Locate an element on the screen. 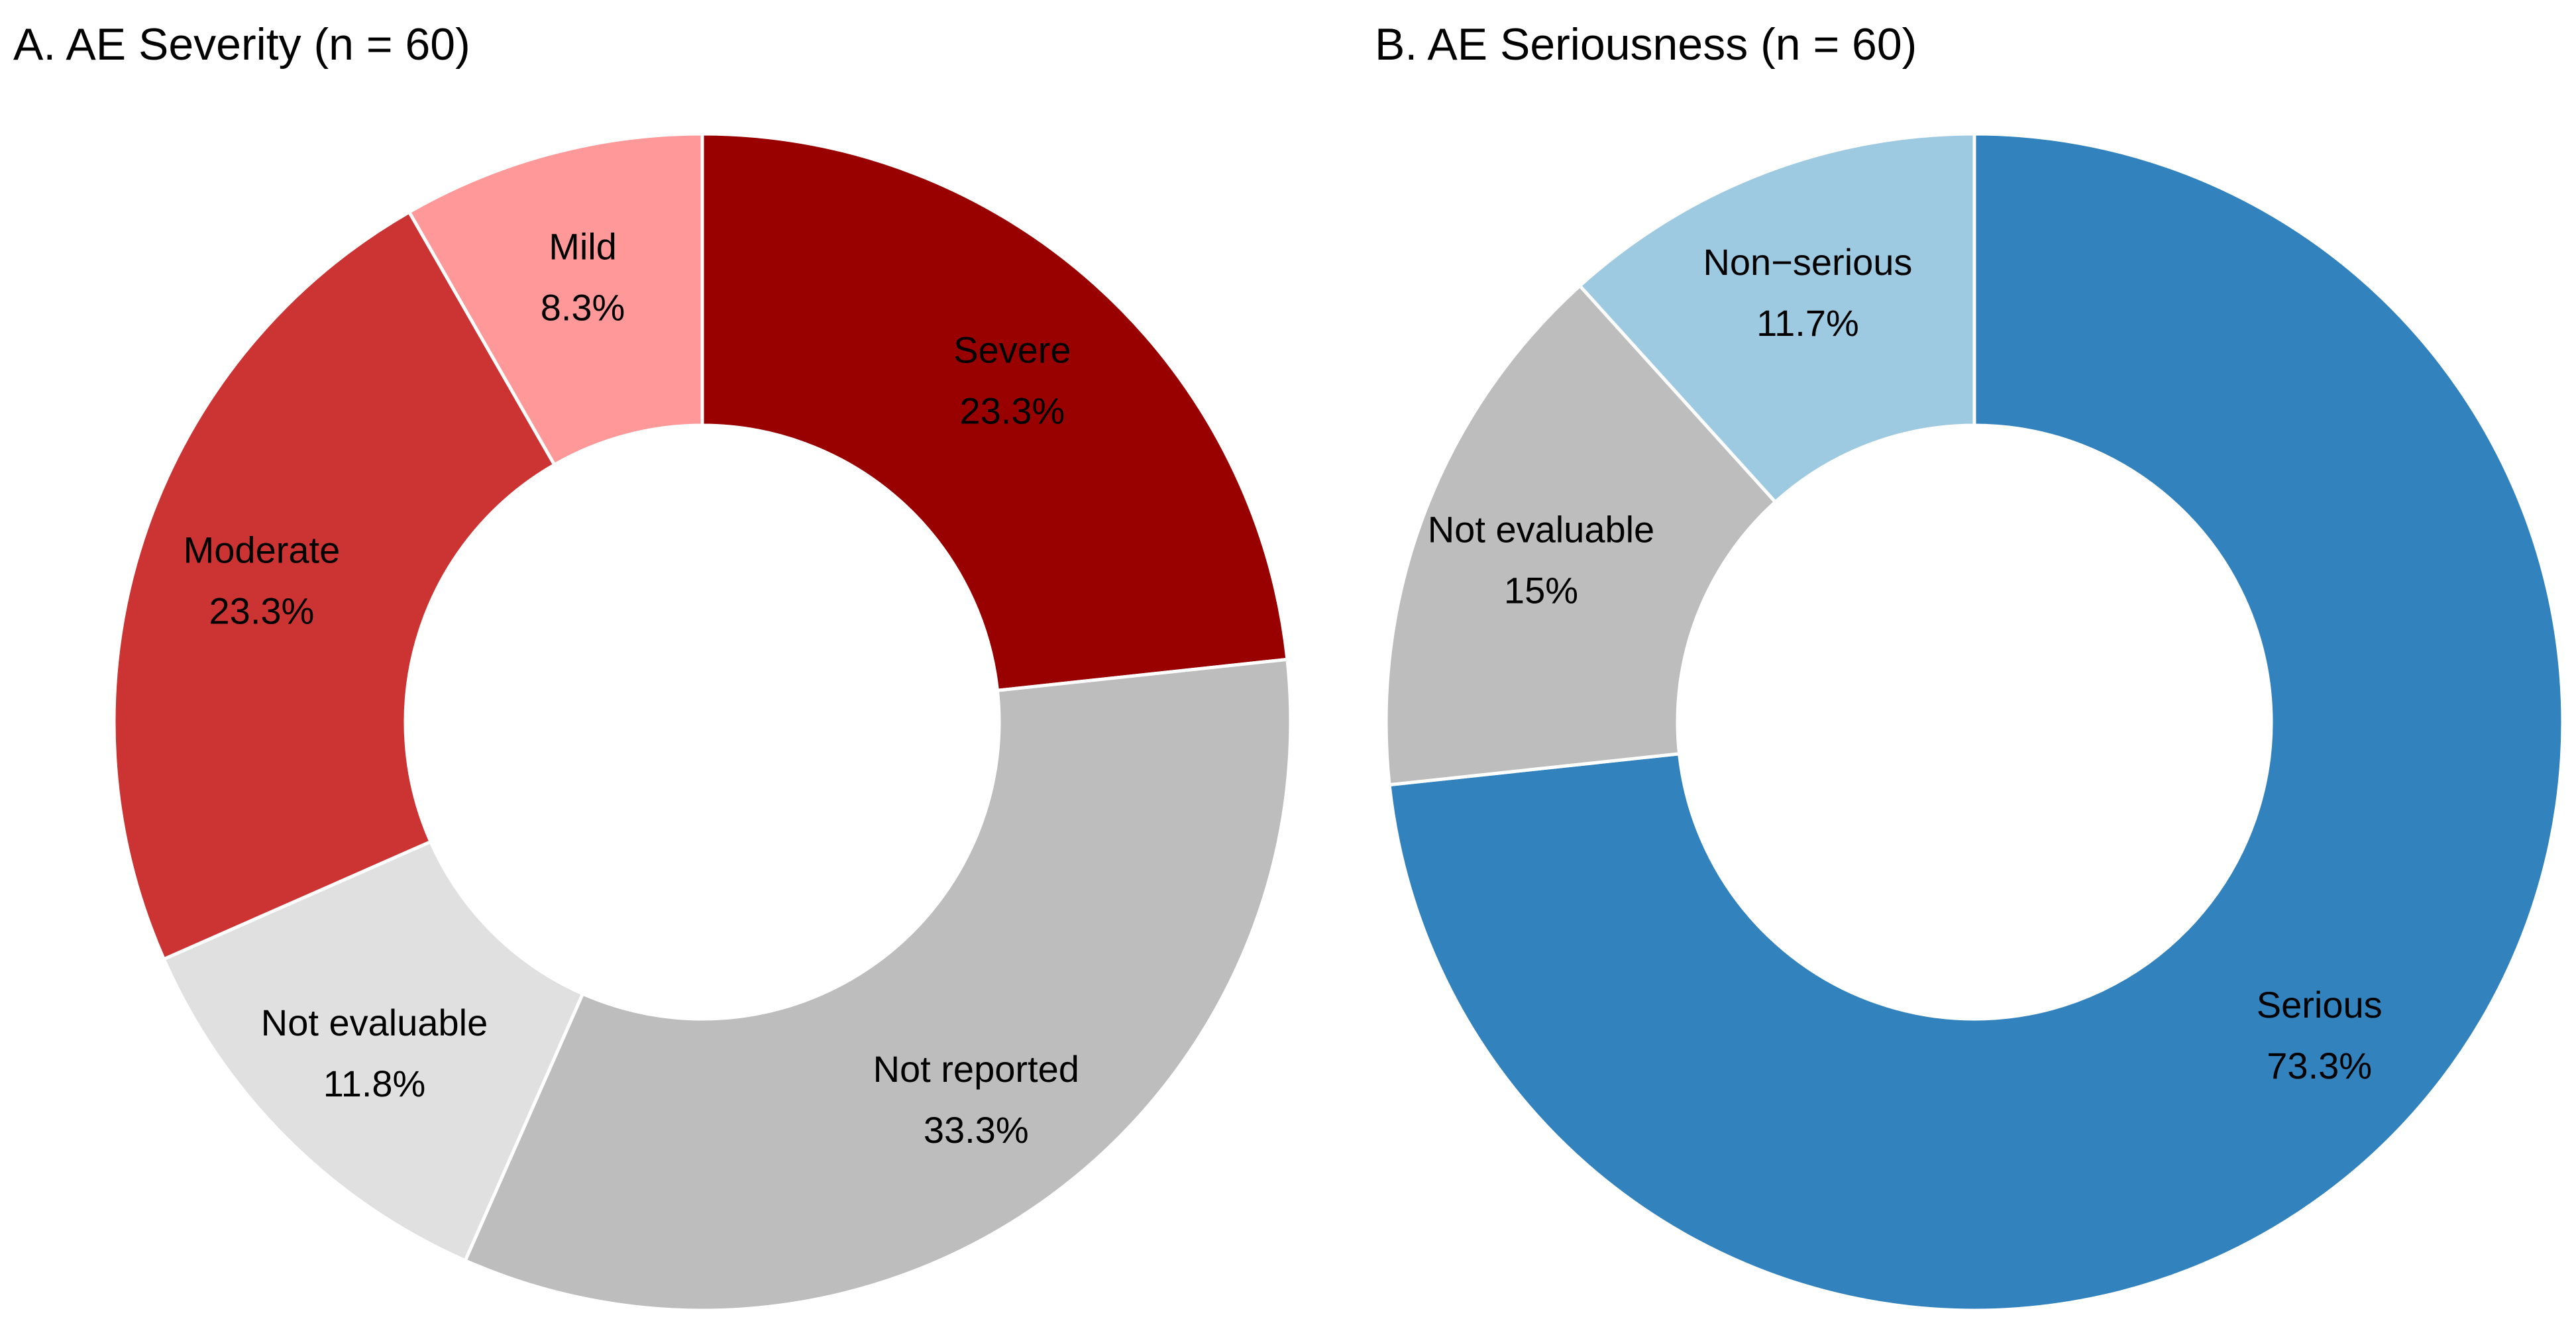  severity-percent-not-evaluable: 11.8% is located at coordinates (374, 1083).